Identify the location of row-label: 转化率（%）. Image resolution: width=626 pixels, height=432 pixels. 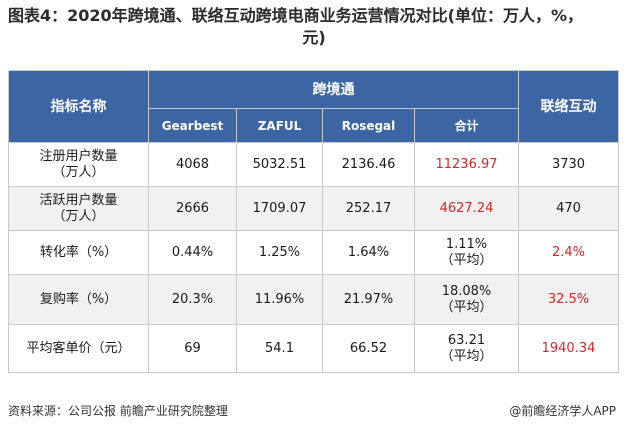
(78, 252).